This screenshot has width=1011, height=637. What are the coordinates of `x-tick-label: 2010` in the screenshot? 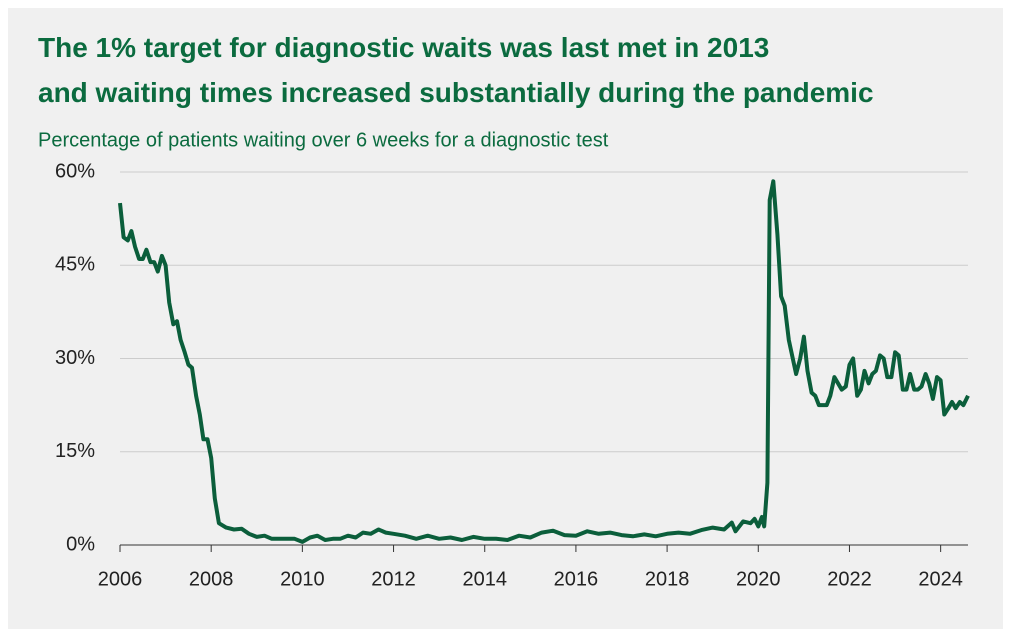 It's located at (302, 579).